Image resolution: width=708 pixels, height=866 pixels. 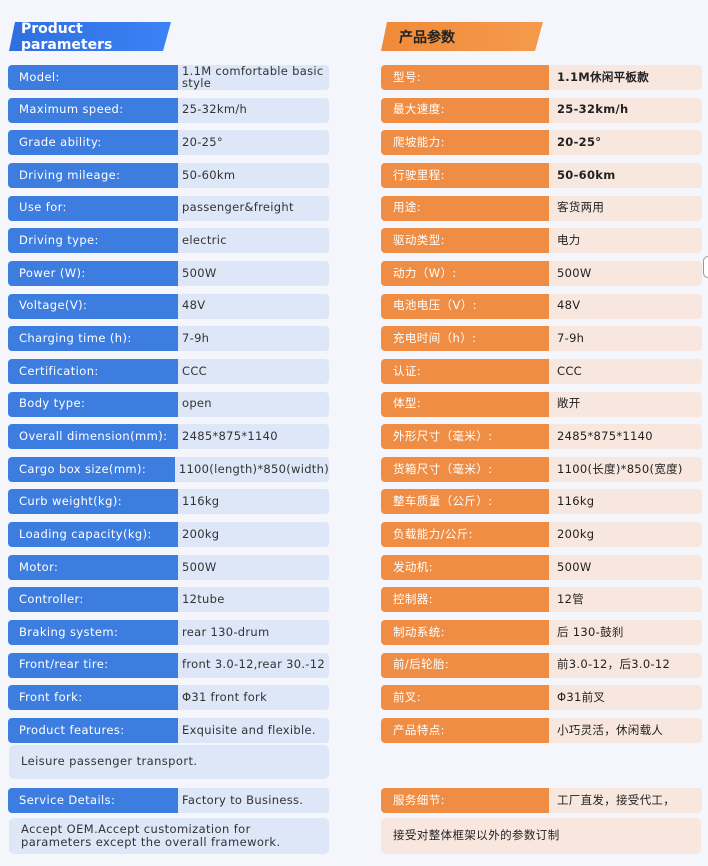 What do you see at coordinates (625, 469) in the screenshot?
I see `parameter-value: 1100(长度)*850(宽度)` at bounding box center [625, 469].